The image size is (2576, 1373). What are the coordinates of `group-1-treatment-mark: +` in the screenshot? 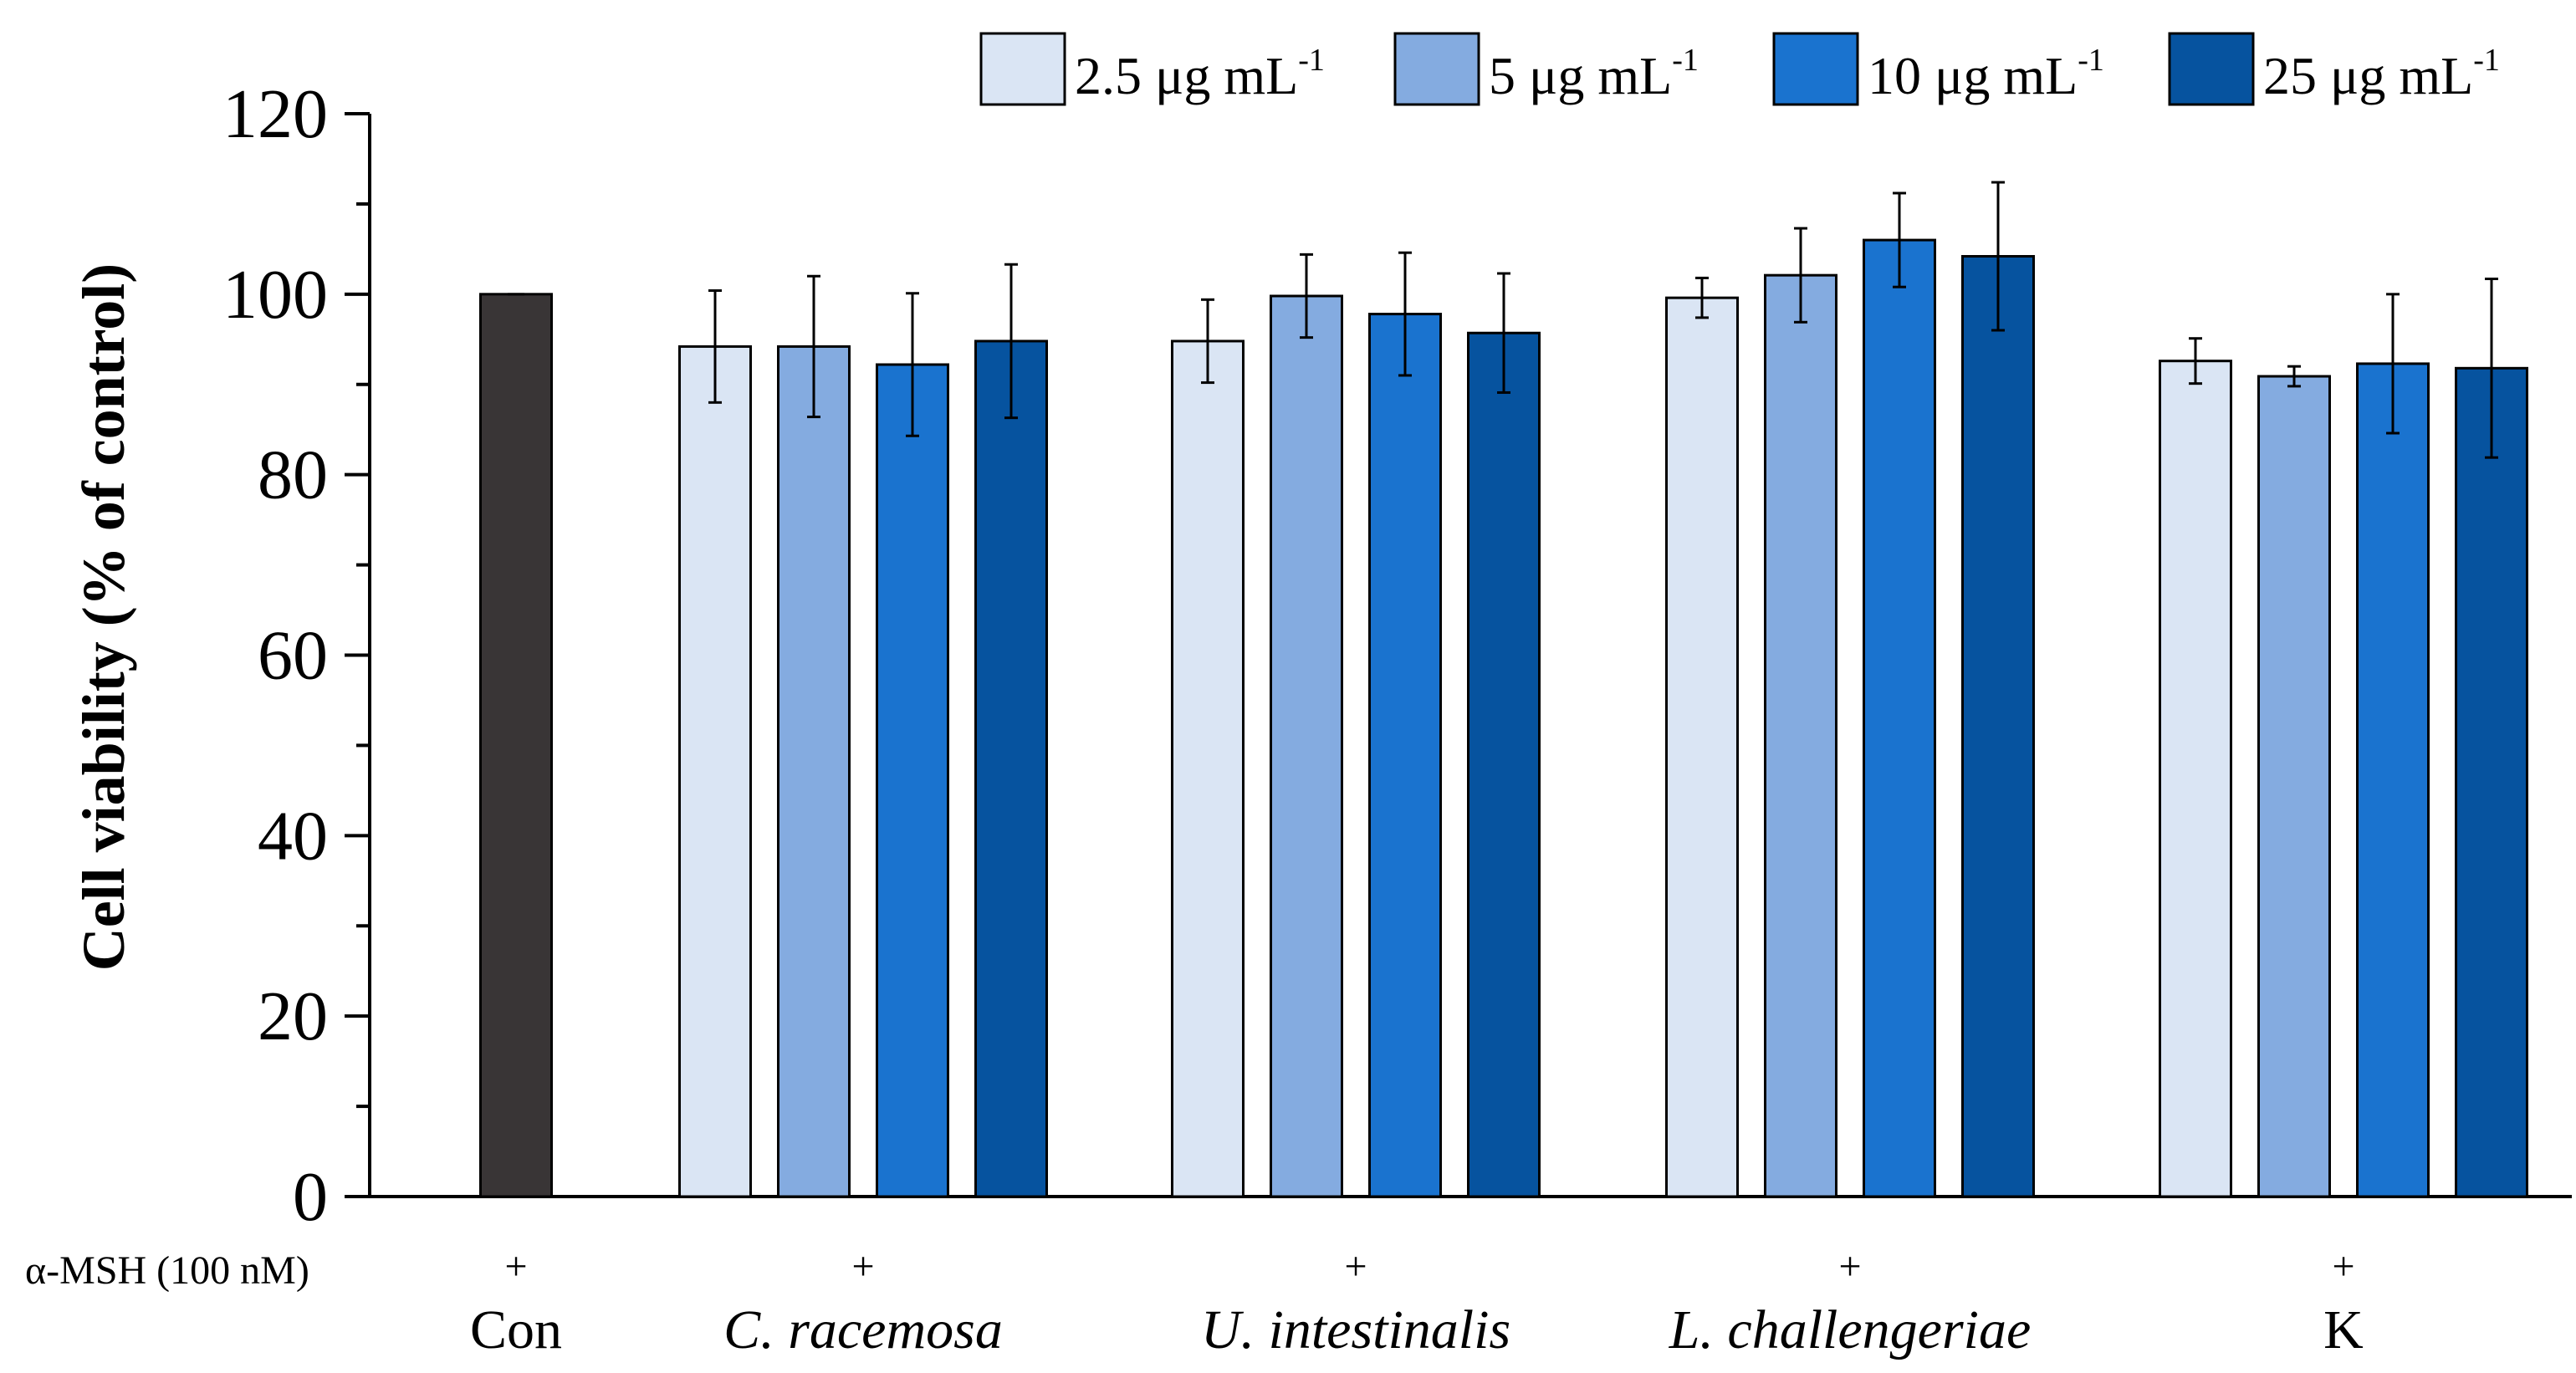 It's located at (862, 1266).